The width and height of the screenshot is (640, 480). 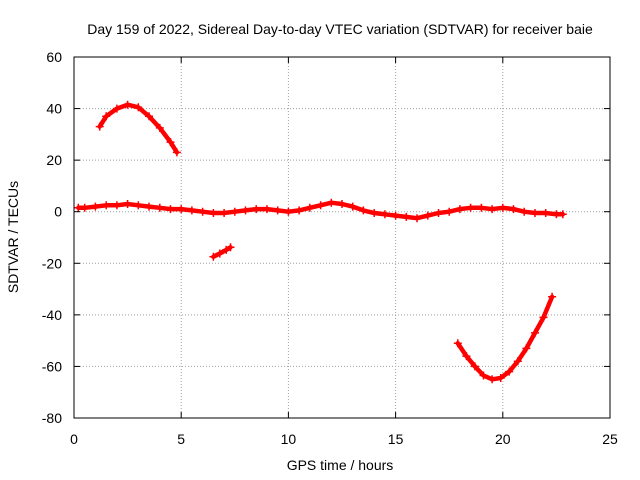 I want to click on x-tick-label: 5, so click(x=181, y=439).